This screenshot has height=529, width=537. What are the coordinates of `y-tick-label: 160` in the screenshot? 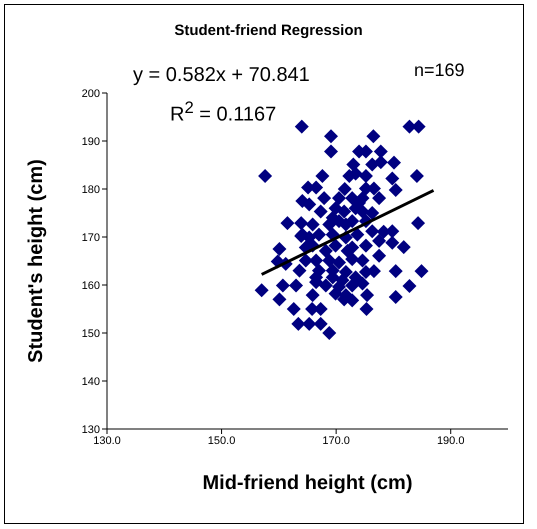 It's located at (91, 286).